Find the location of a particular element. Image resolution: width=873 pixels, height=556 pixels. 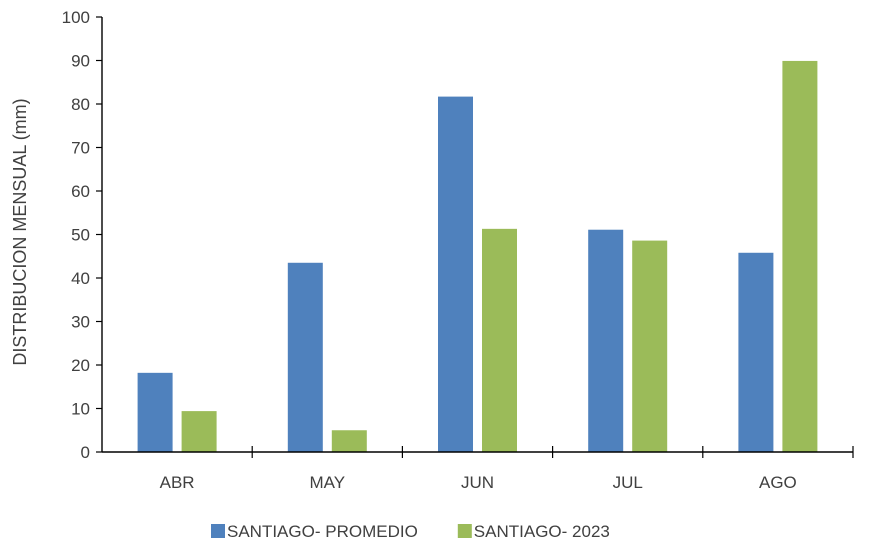

y-axis-title: DISTRIBUCION MENSUAL (mm) is located at coordinates (20, 231).